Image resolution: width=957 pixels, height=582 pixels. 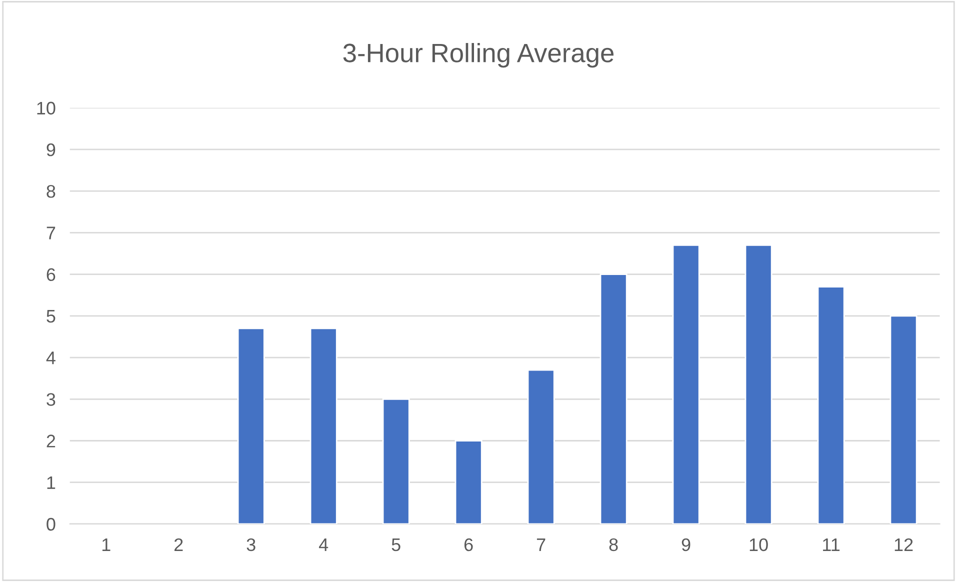 I want to click on y-tick-label: 2, so click(x=51, y=441).